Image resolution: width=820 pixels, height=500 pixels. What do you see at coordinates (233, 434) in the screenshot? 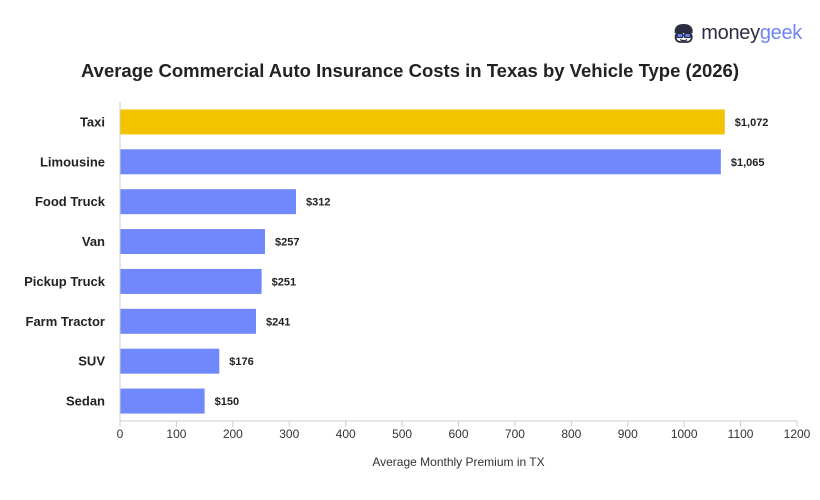
I see `x-tick-label: 200` at bounding box center [233, 434].